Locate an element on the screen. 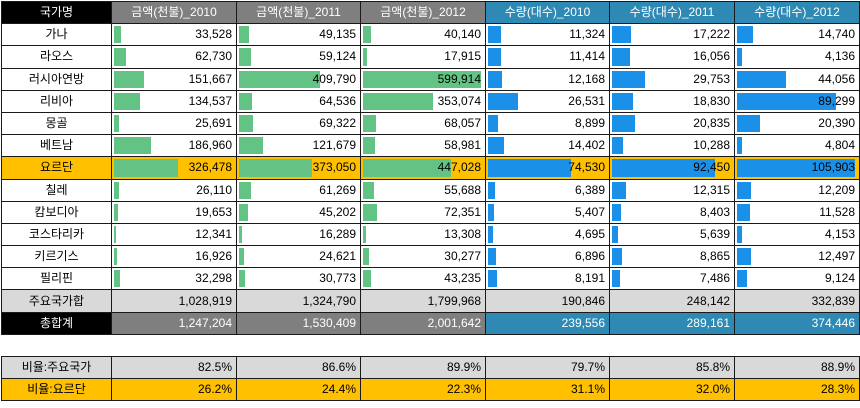 The width and height of the screenshot is (860, 408). quantity-2012-cell: 14,740 is located at coordinates (797, 35).